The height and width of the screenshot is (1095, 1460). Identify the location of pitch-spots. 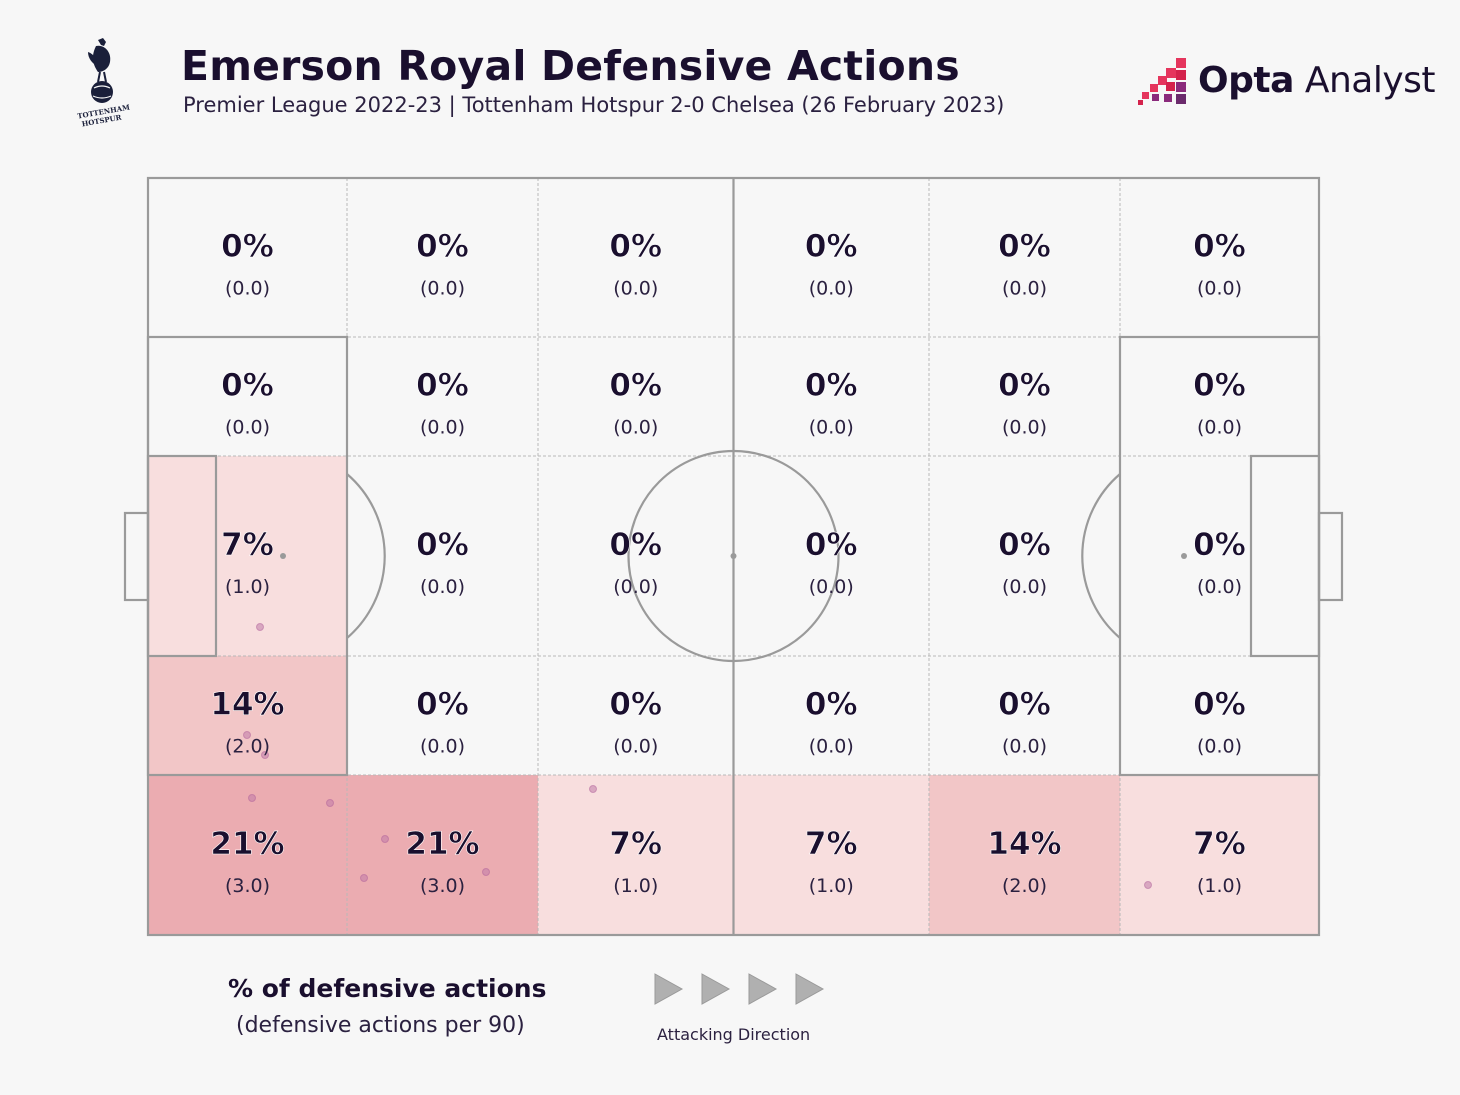
(733, 556).